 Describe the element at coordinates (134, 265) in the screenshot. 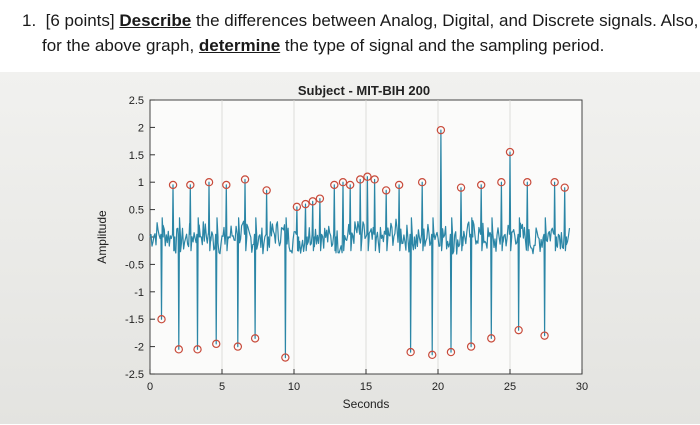

I see `y-tick-label: -0.5` at that location.